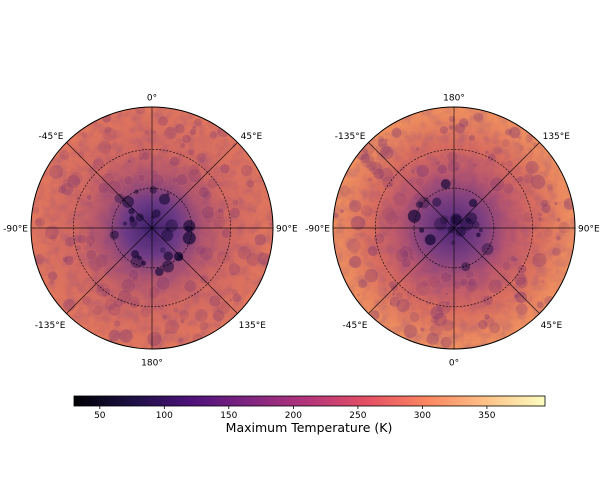  I want to click on south-label-left: -90°E, so click(317, 230).